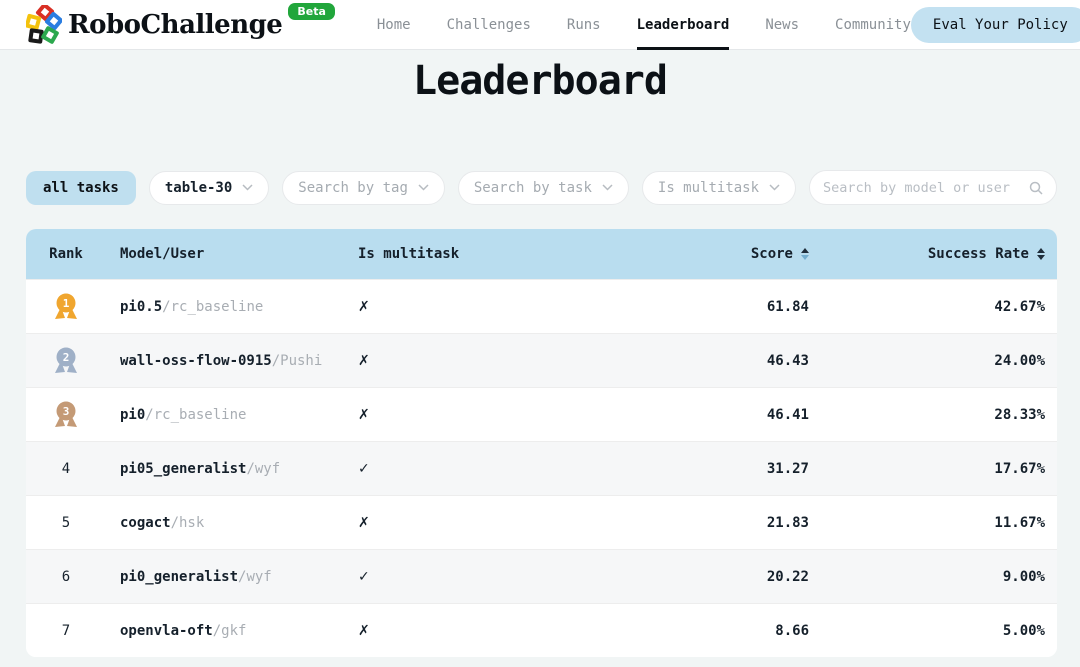 This screenshot has height=667, width=1080. I want to click on search-by-tag-dropdown: Search by tag, so click(363, 187).